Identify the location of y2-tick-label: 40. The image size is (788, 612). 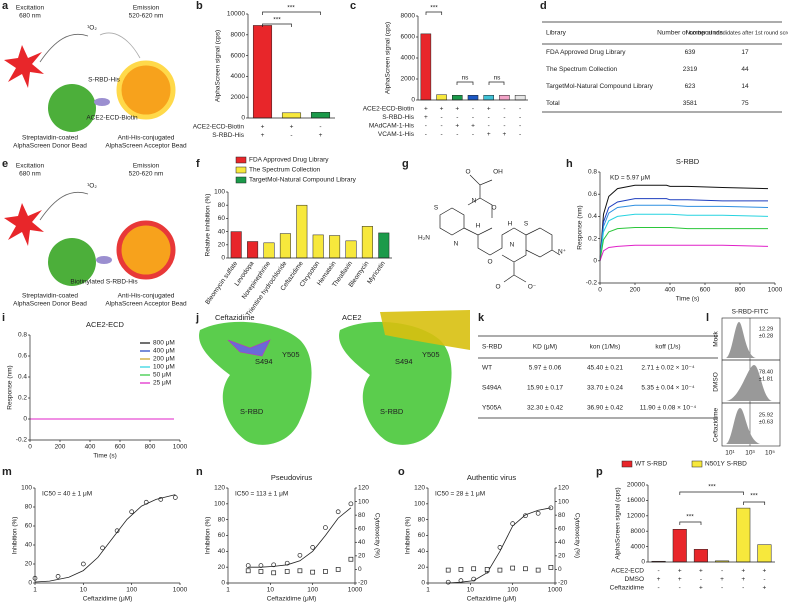
(362, 542).